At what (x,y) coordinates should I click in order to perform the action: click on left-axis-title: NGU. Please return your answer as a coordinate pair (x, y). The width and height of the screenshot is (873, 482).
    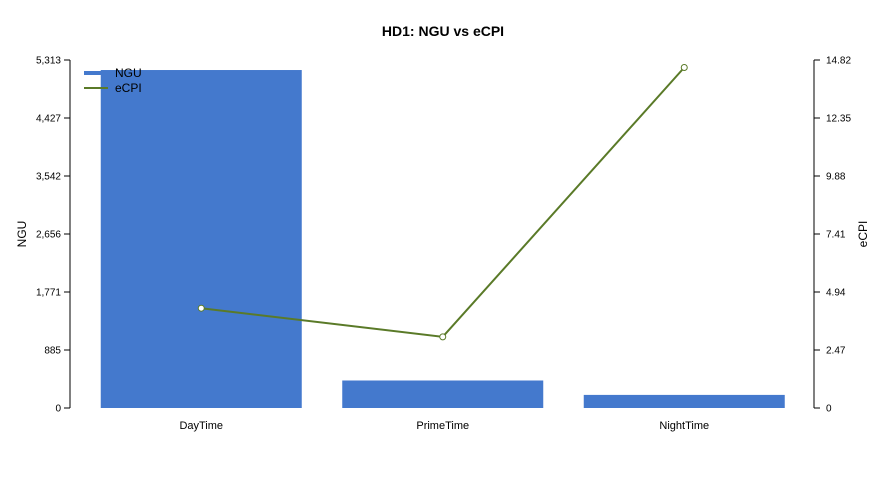
    Looking at the image, I should click on (22, 234).